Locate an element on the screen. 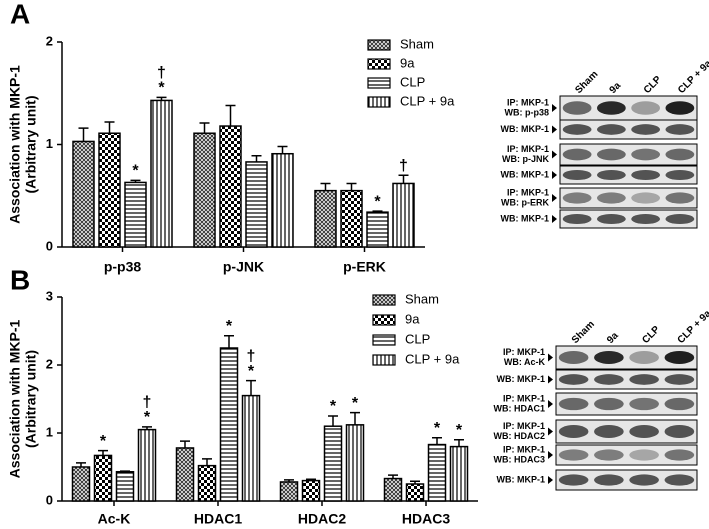 This screenshot has width=709, height=529. x-tick-label: p-p38 is located at coordinates (123, 267).